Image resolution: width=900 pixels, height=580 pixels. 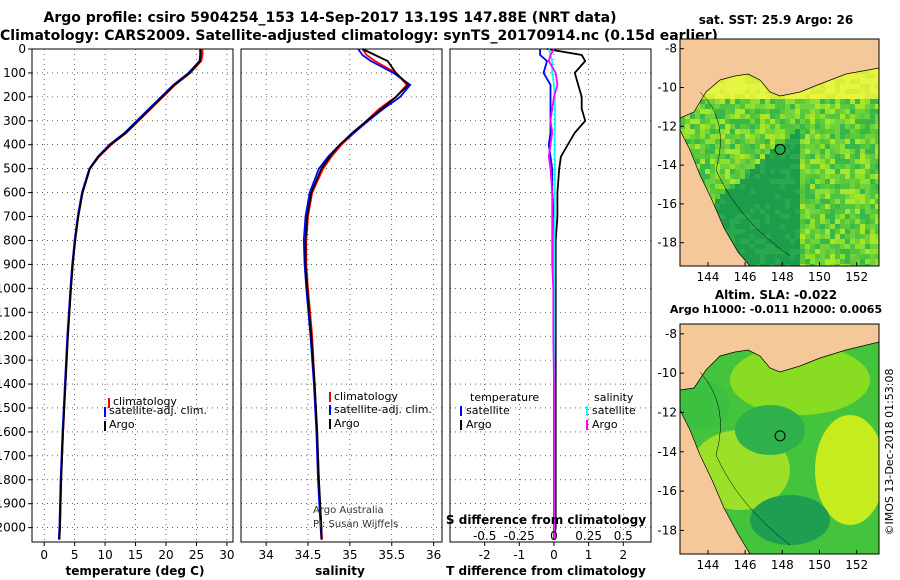 I want to click on difference-legend-temperature: temperature satellite Argo, so click(x=499, y=411).